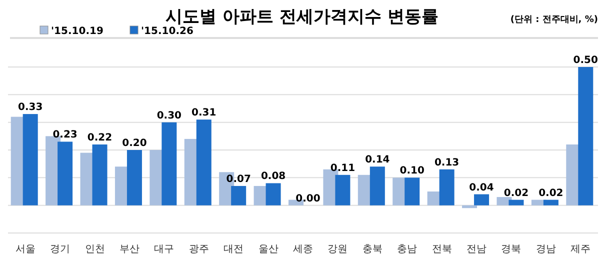 The width and height of the screenshot is (605, 269). What do you see at coordinates (442, 249) in the screenshot?
I see `x-tick-label: 전북` at bounding box center [442, 249].